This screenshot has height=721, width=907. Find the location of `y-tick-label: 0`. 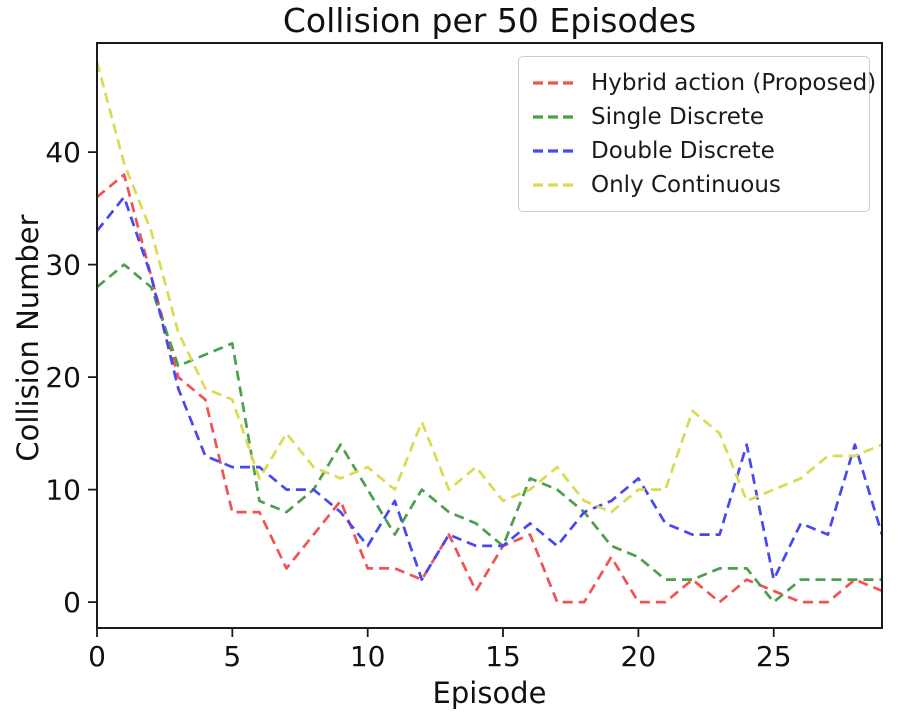

y-tick-label: 0 is located at coordinates (72, 602).